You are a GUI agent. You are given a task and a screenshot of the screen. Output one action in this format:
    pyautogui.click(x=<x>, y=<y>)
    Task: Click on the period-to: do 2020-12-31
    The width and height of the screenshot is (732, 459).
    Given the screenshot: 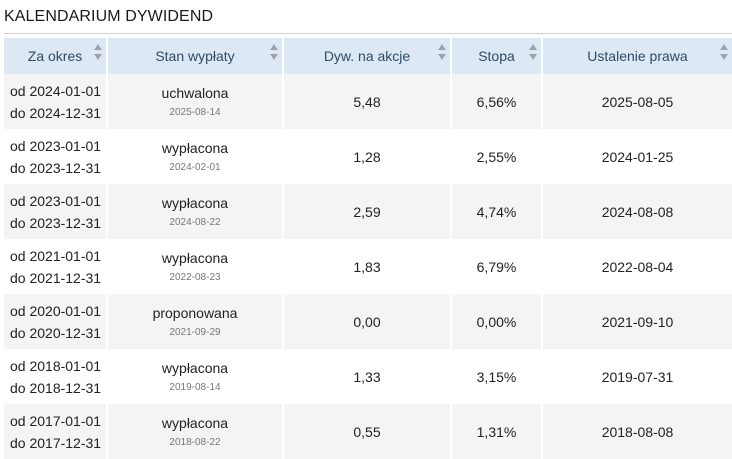 What is the action you would take?
    pyautogui.click(x=56, y=332)
    